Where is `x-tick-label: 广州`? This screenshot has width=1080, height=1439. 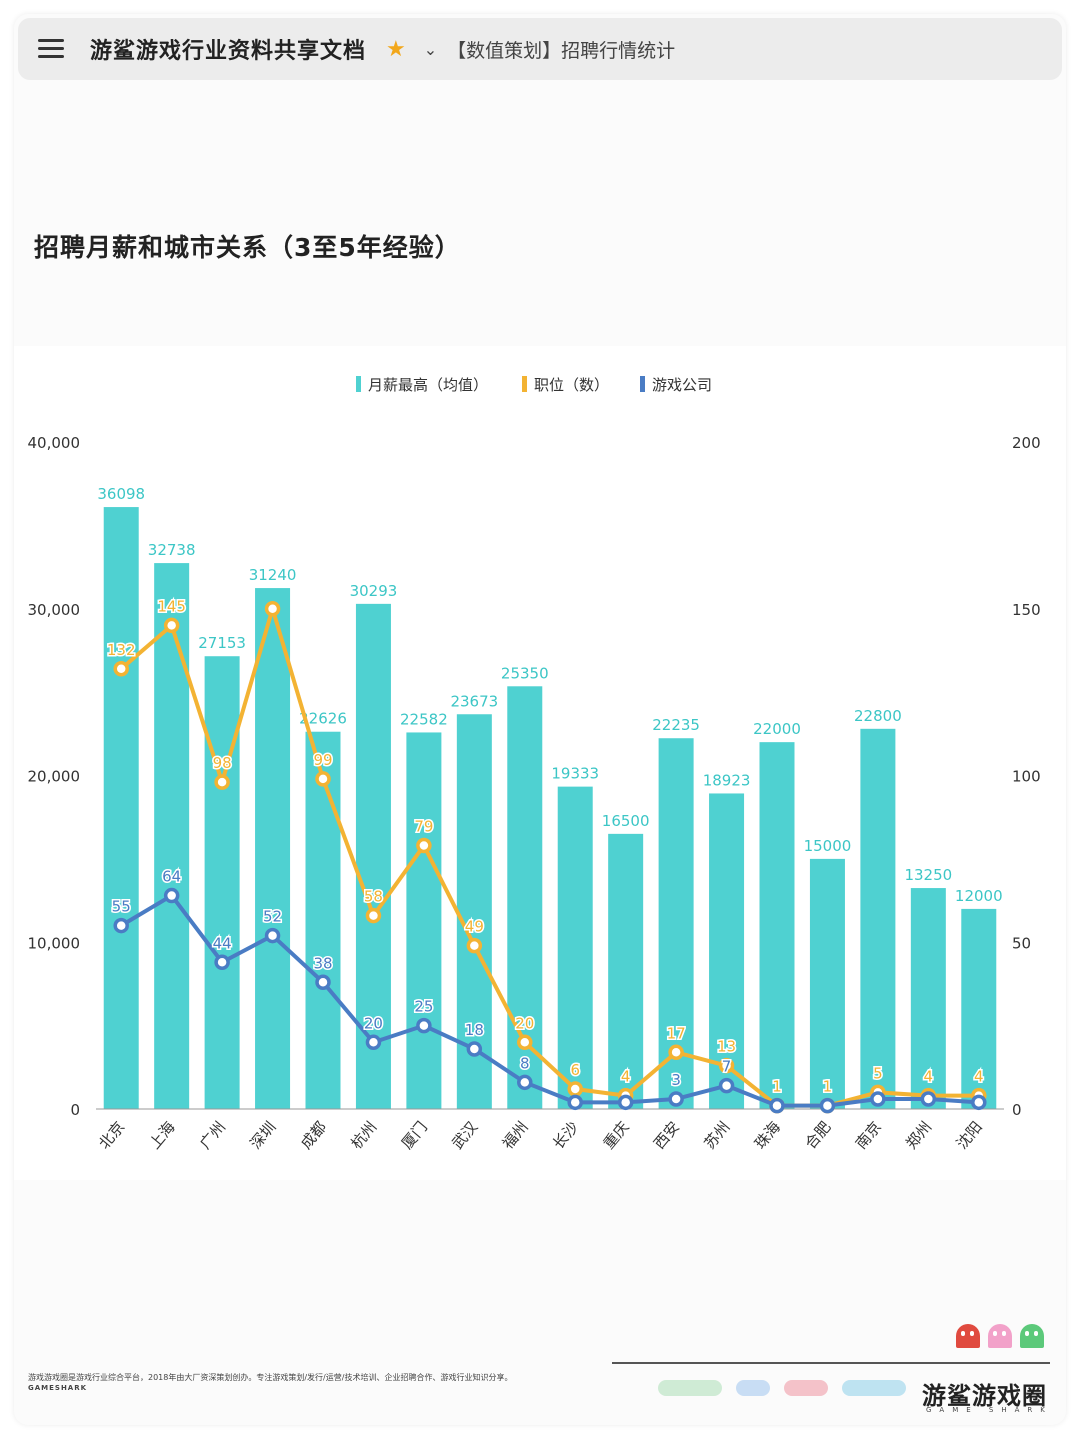 x-tick-label: 广州 is located at coordinates (212, 1135).